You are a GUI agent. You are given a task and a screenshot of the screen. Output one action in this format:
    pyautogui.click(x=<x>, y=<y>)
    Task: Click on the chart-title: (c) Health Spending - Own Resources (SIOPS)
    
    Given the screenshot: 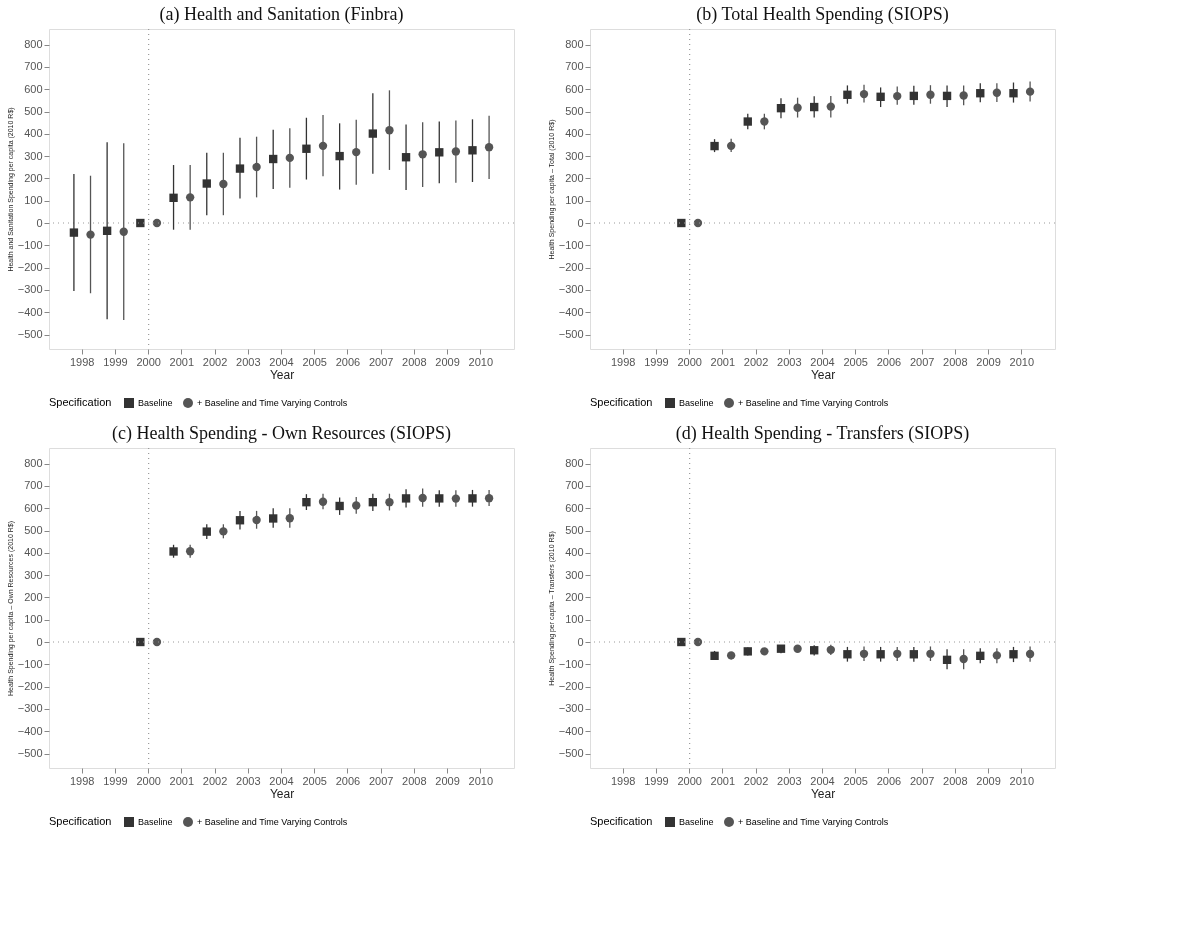 What is the action you would take?
    pyautogui.click(x=281, y=434)
    